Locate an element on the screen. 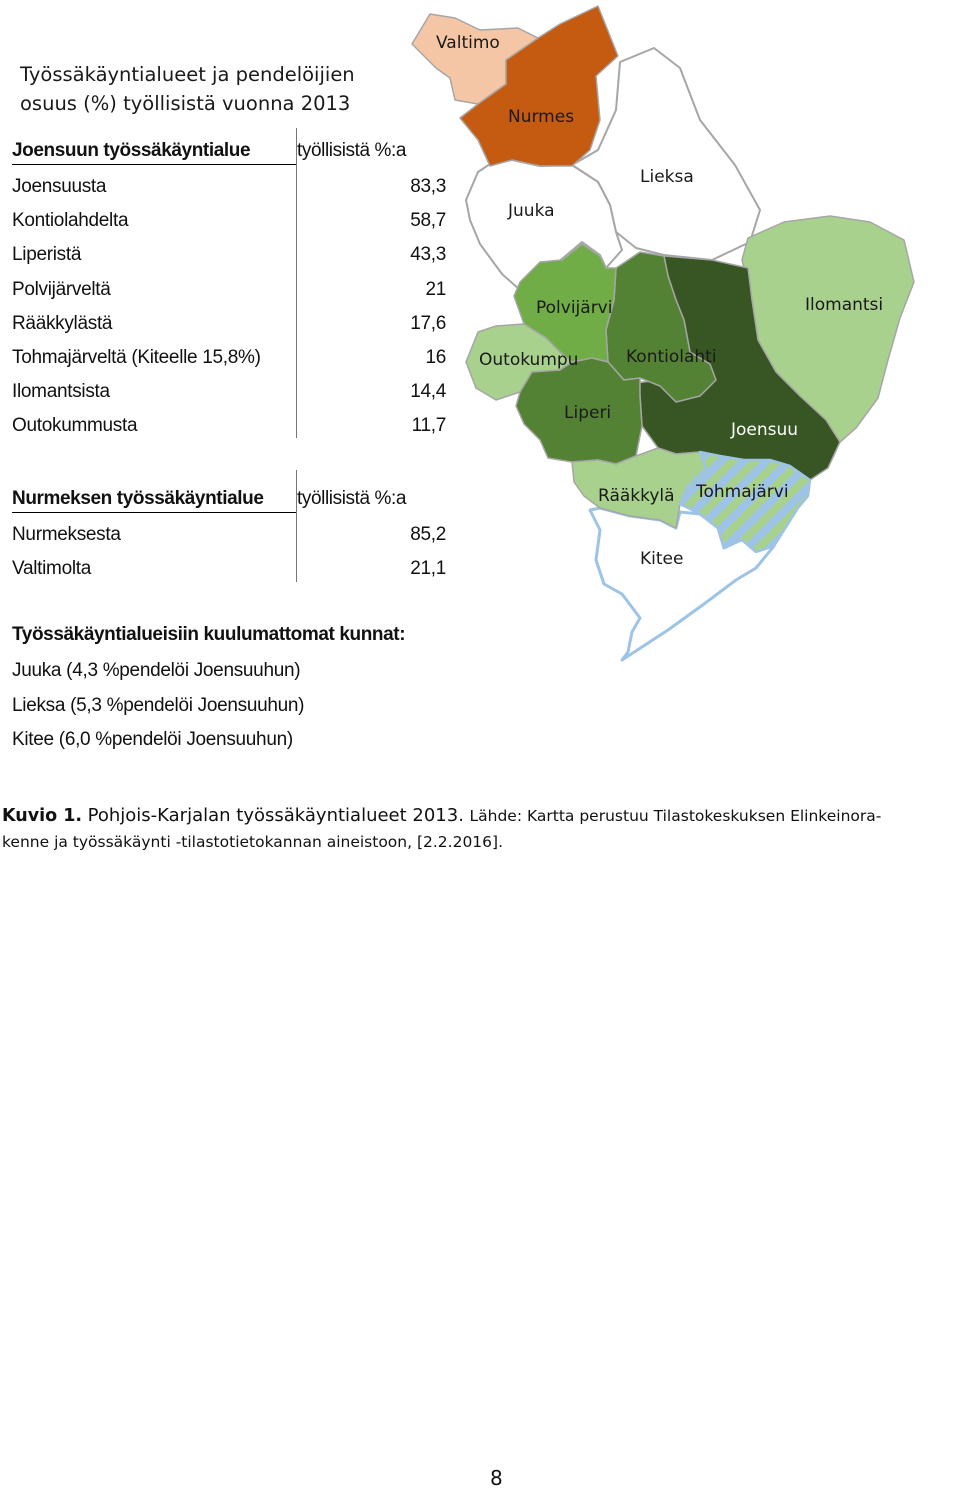 This screenshot has width=960, height=1490. joensuu-table-row: Joensuusta 83,3 is located at coordinates (232, 185).